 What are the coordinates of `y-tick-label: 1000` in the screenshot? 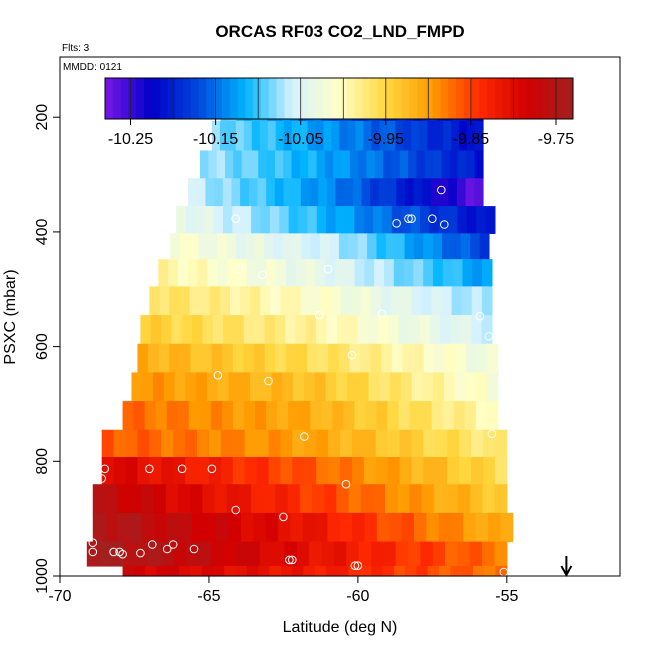 It's located at (42, 576).